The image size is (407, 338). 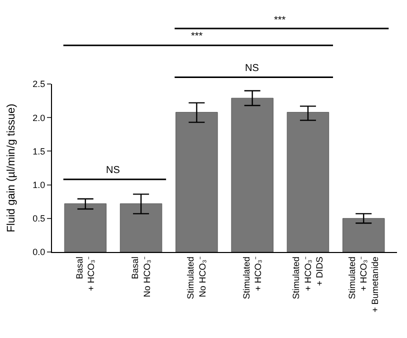 What do you see at coordinates (11, 168) in the screenshot?
I see `y-axis-title: Fluid gain (µl/min/g tissue)` at bounding box center [11, 168].